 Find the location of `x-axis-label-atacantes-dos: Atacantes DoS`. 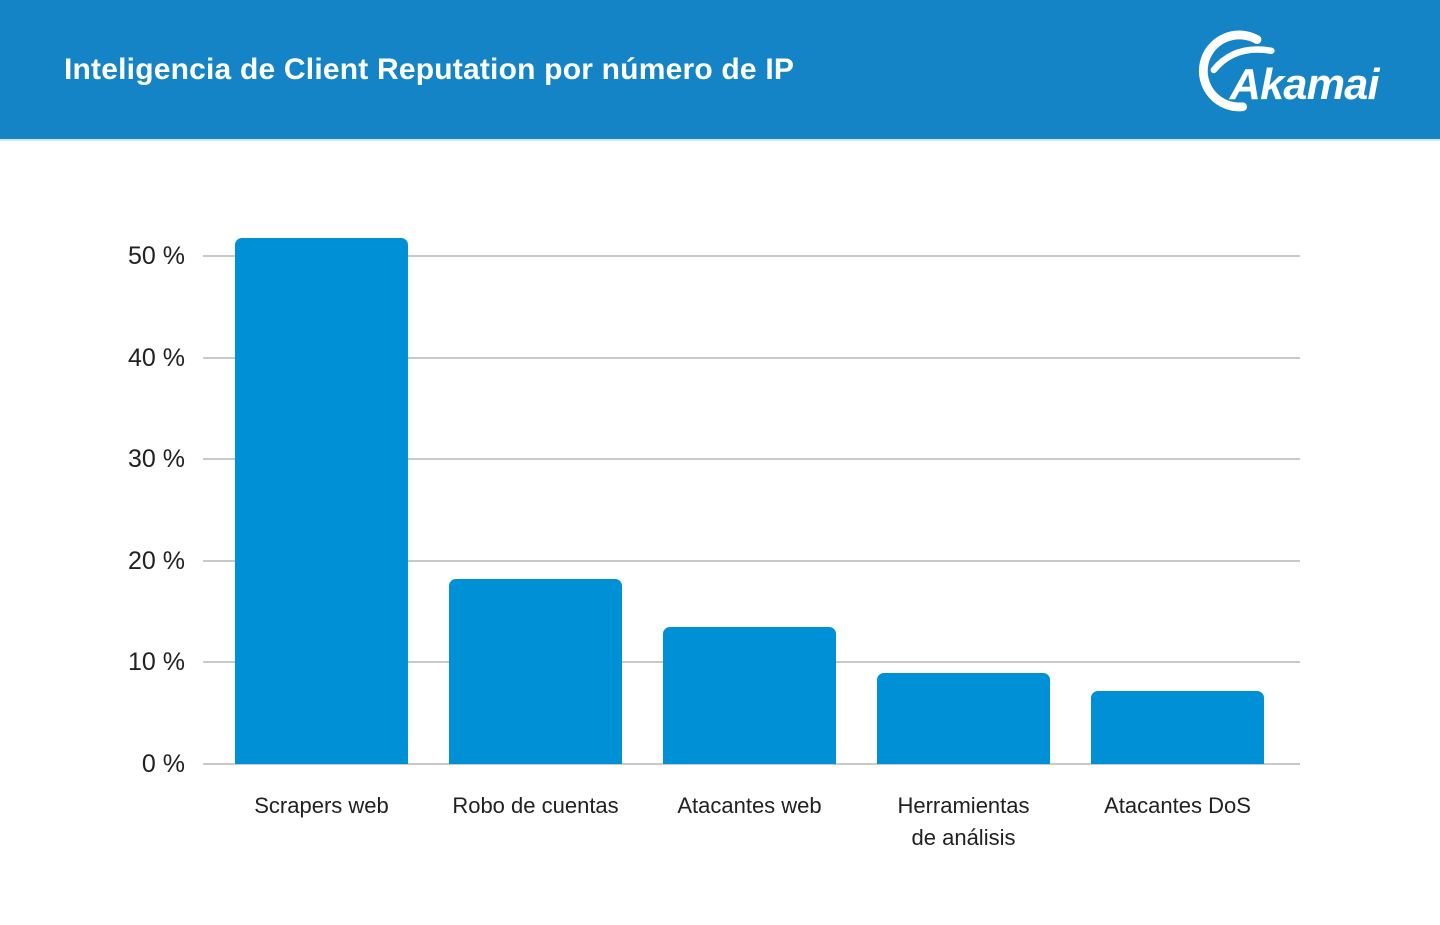

x-axis-label-atacantes-dos: Atacantes DoS is located at coordinates (1178, 806).